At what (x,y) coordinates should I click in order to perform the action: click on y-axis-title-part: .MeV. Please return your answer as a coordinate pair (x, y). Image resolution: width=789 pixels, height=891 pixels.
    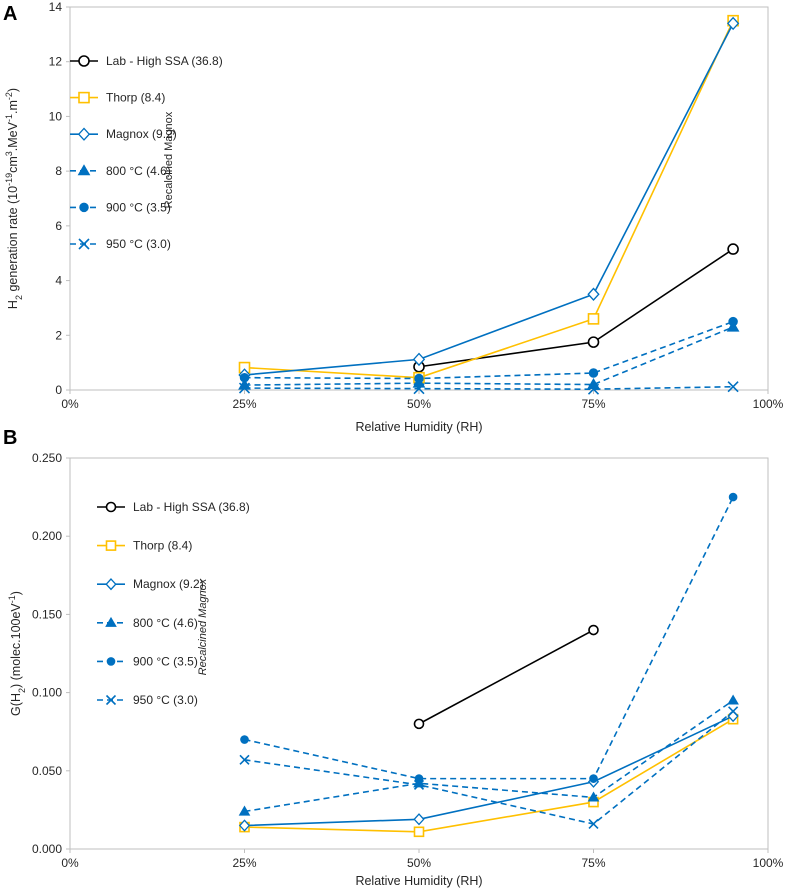
    Looking at the image, I should click on (13, 136).